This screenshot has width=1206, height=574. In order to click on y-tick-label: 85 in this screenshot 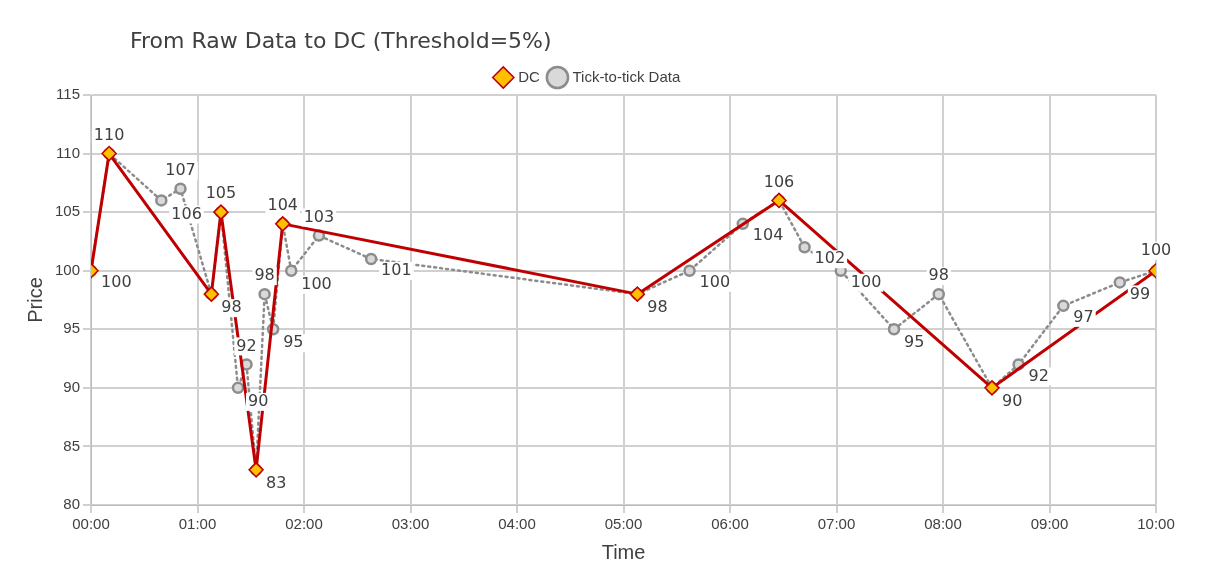, I will do `click(72, 445)`.